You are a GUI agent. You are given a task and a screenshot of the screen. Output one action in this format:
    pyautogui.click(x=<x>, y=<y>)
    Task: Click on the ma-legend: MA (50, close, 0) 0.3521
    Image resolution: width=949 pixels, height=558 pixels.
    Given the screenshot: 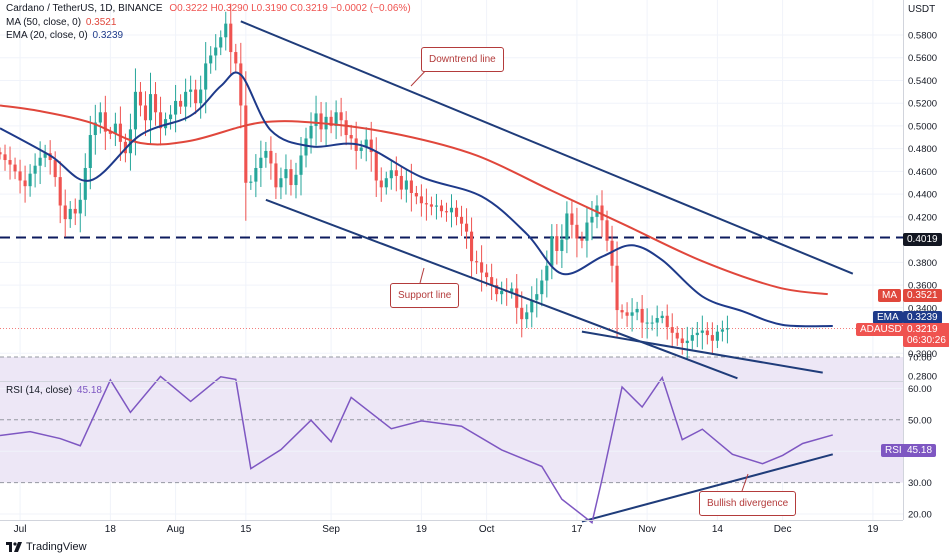 What is the action you would take?
    pyautogui.click(x=61, y=22)
    